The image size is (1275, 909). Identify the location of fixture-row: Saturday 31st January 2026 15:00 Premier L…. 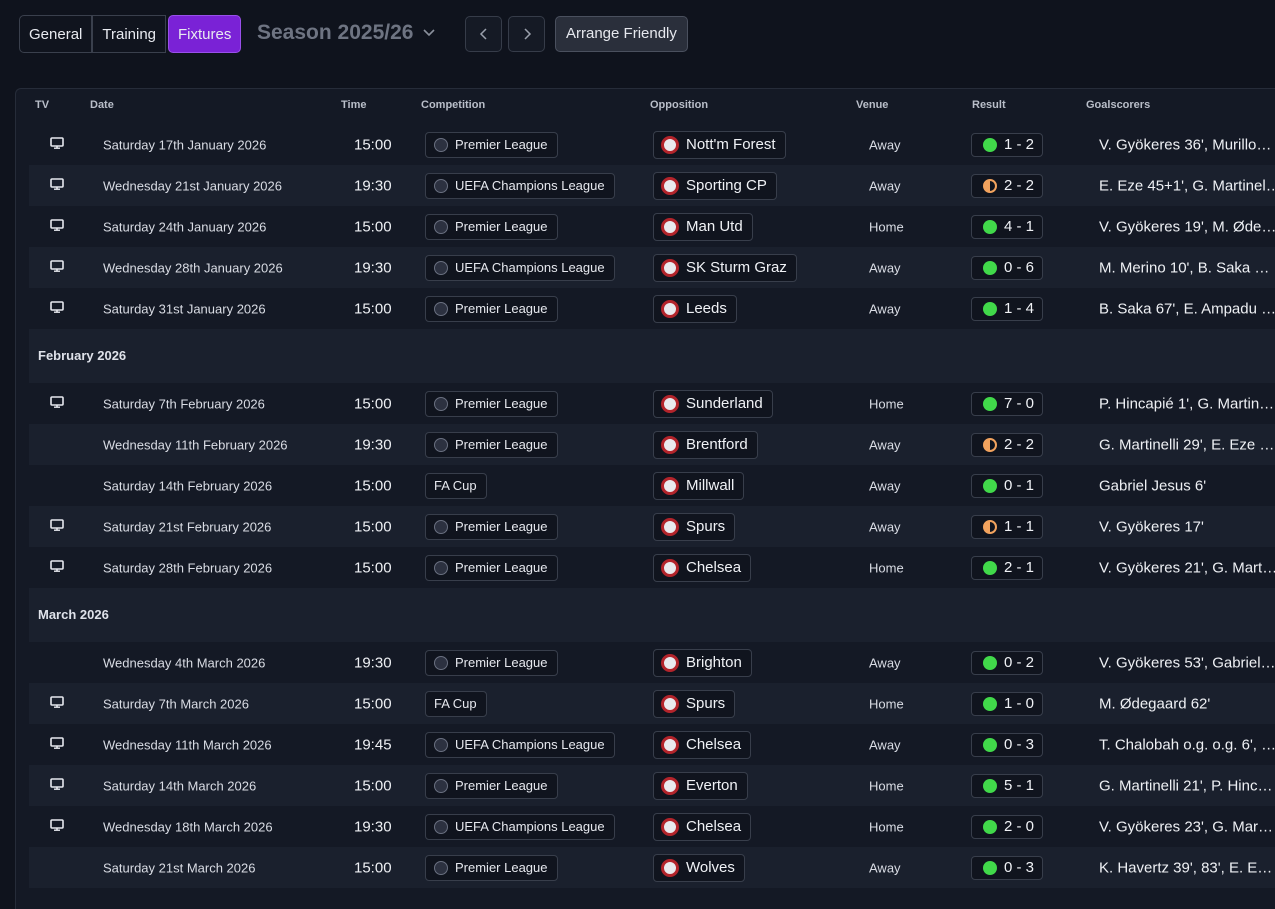
(652, 308).